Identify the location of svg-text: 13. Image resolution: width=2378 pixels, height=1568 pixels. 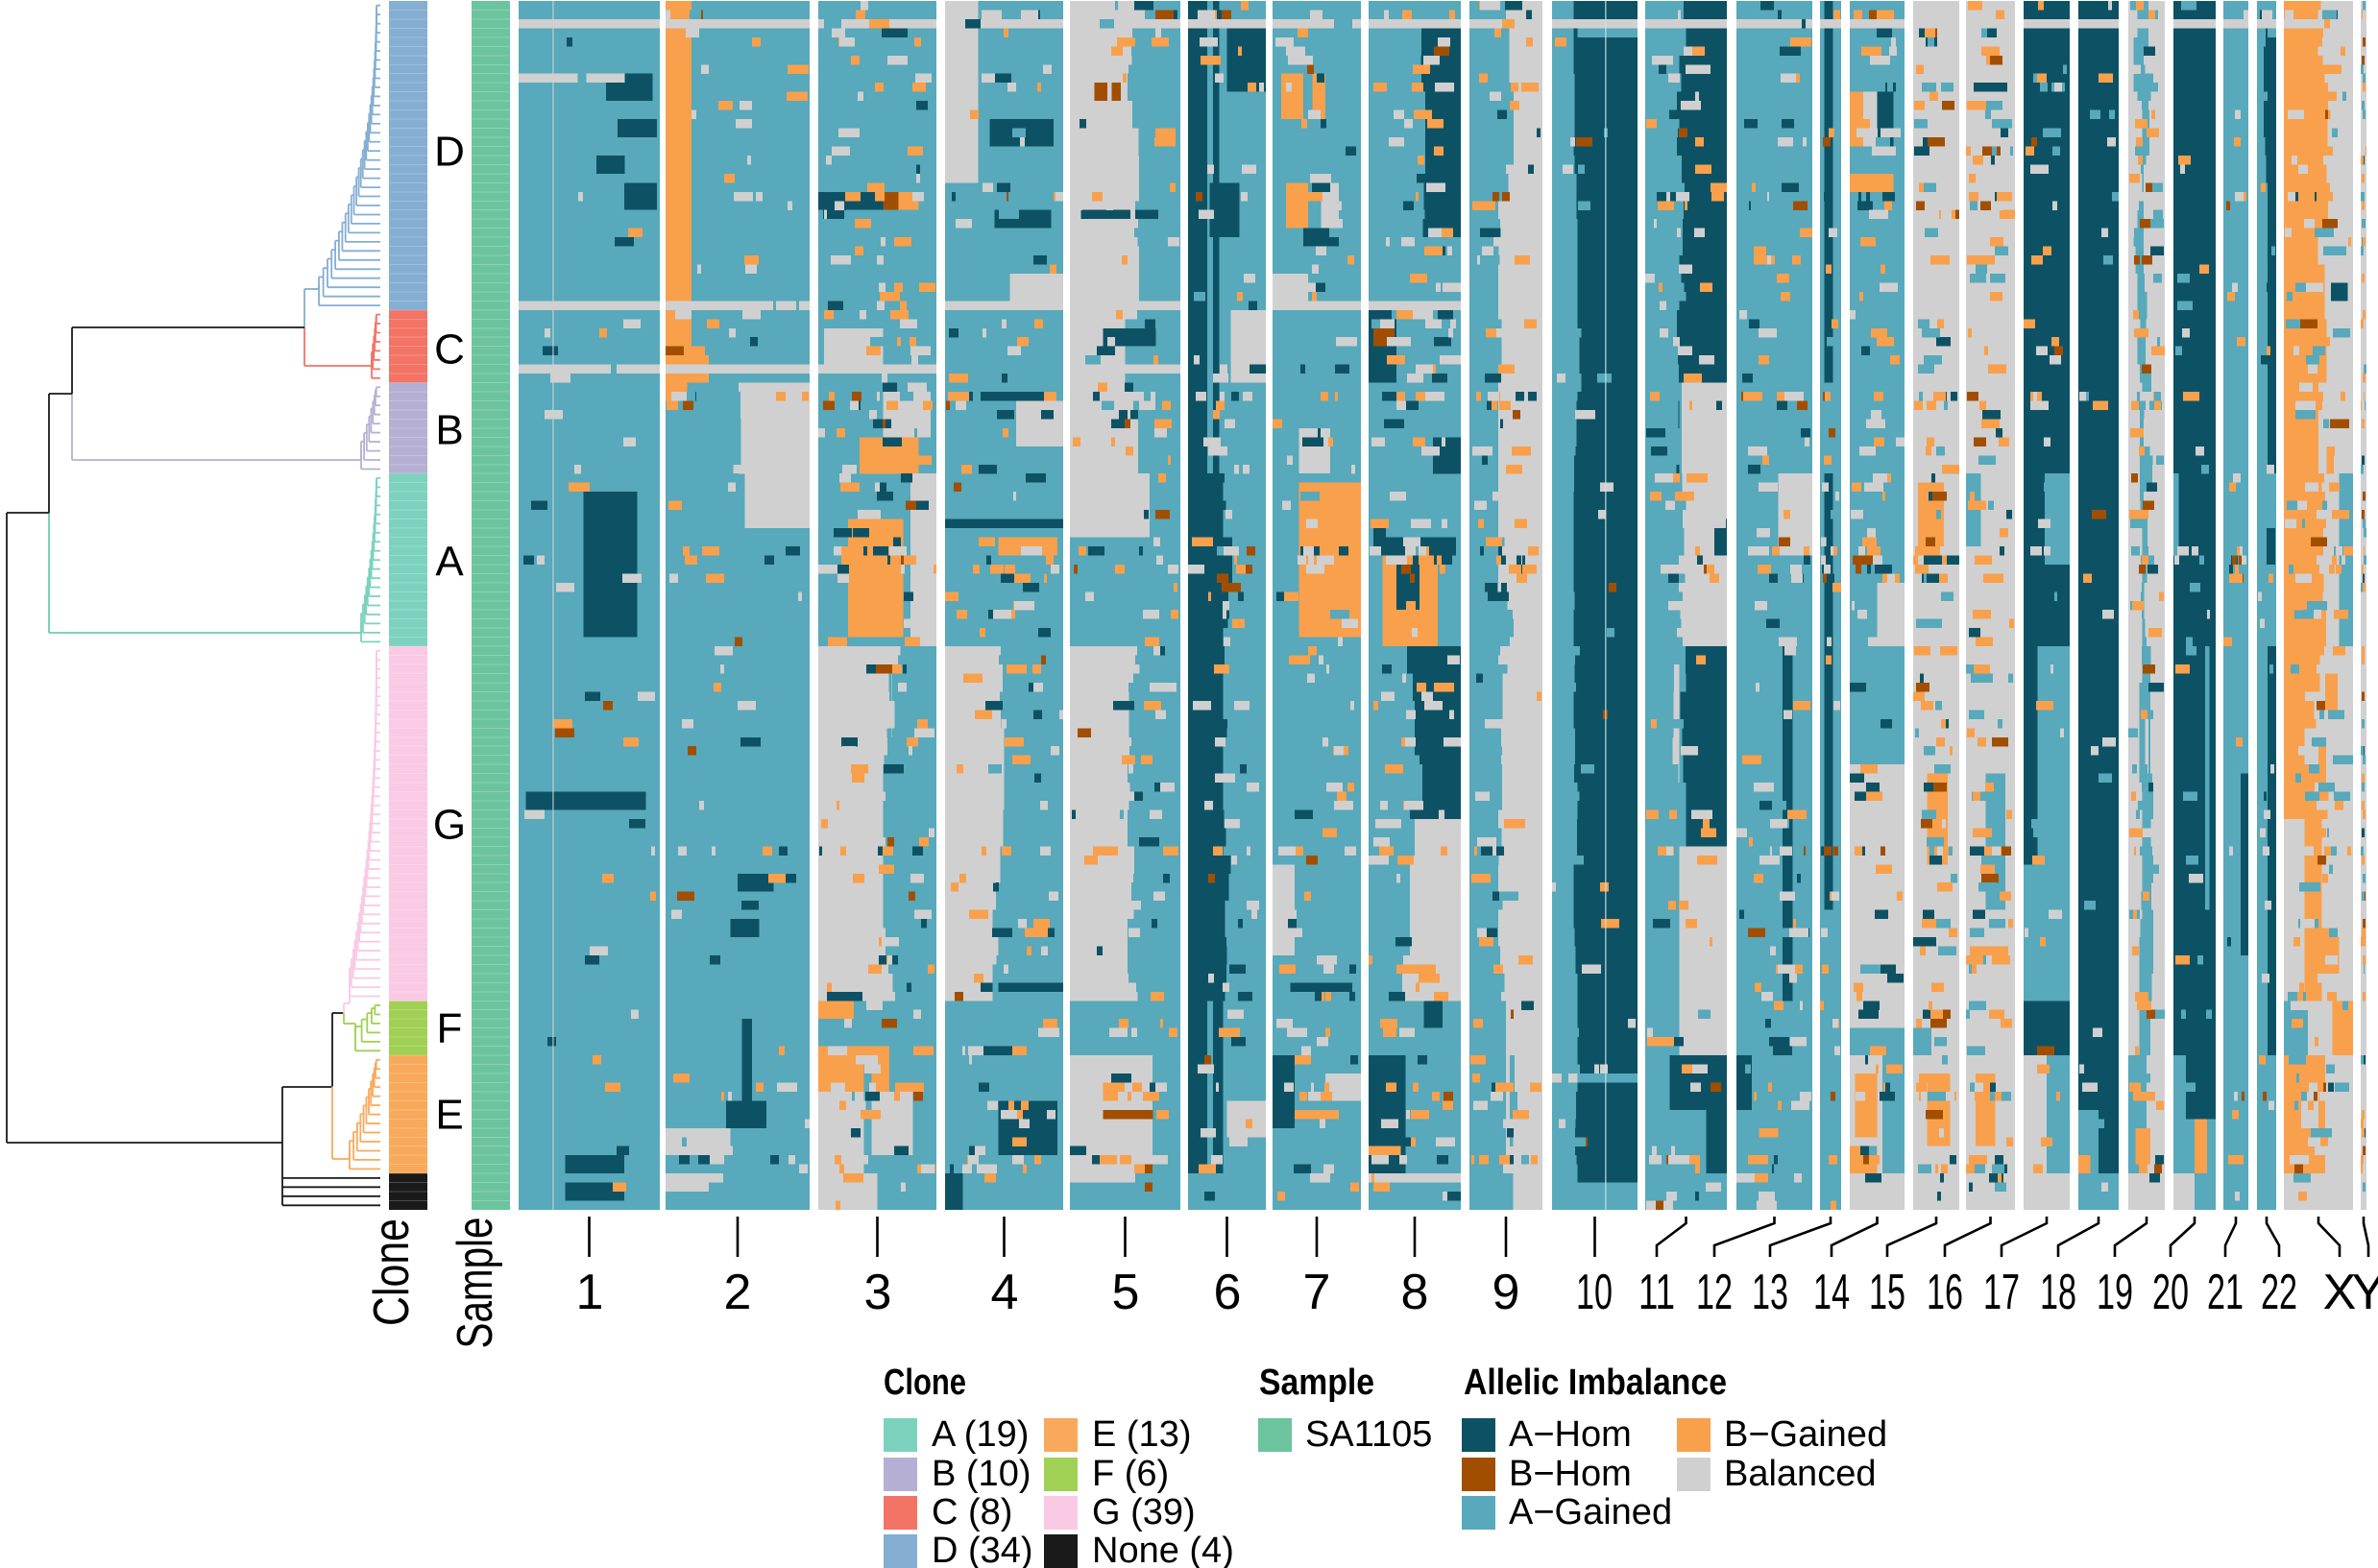
(1770, 1292).